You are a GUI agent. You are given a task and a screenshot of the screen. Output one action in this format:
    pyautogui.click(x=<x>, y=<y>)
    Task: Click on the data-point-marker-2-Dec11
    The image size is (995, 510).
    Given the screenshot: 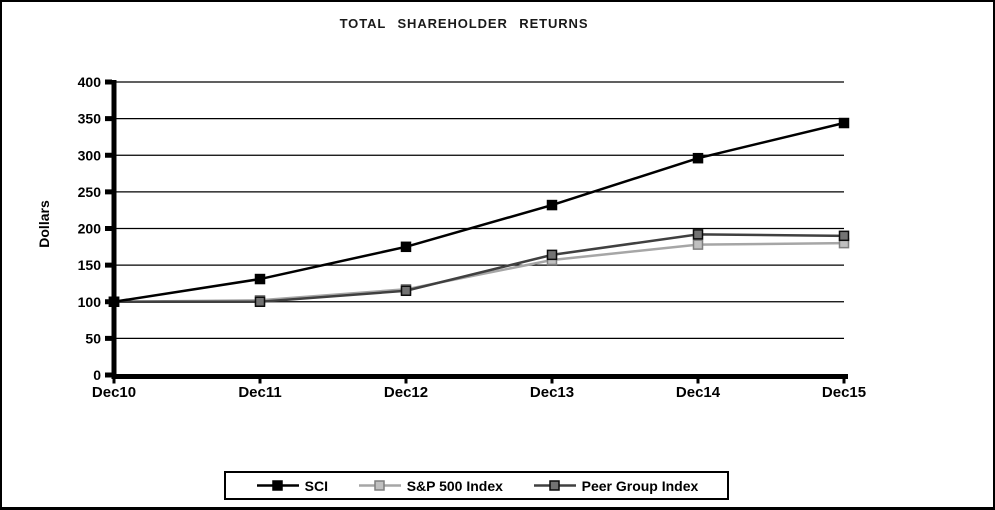 What is the action you would take?
    pyautogui.click(x=260, y=301)
    